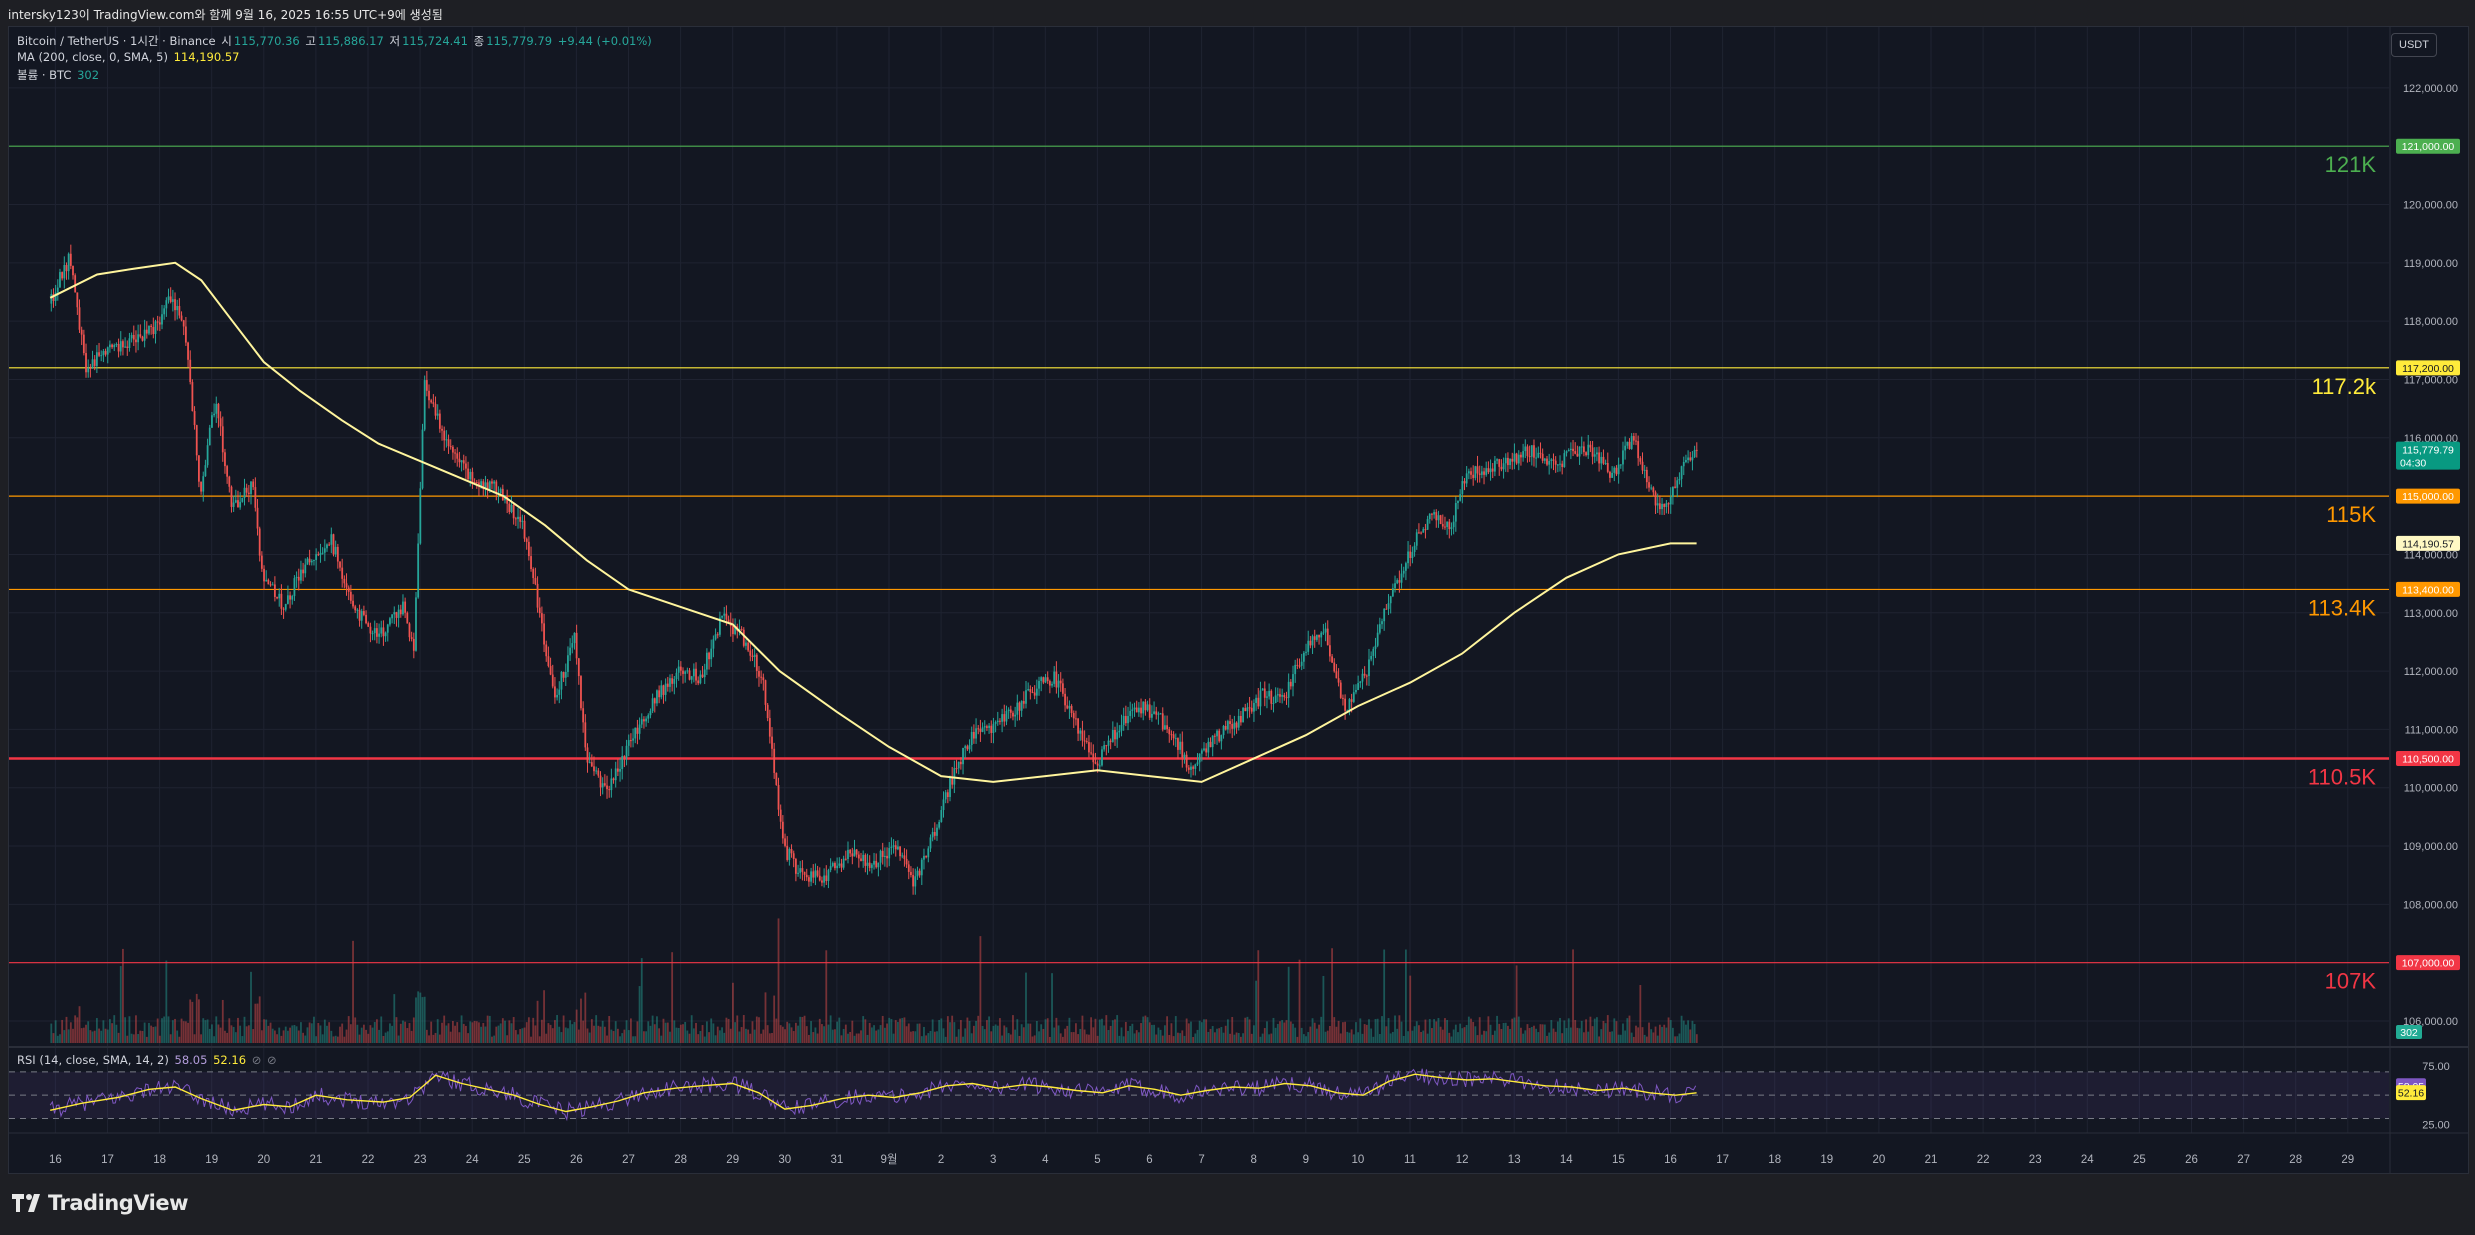  I want to click on visibility-icon: ⊘, so click(256, 1060).